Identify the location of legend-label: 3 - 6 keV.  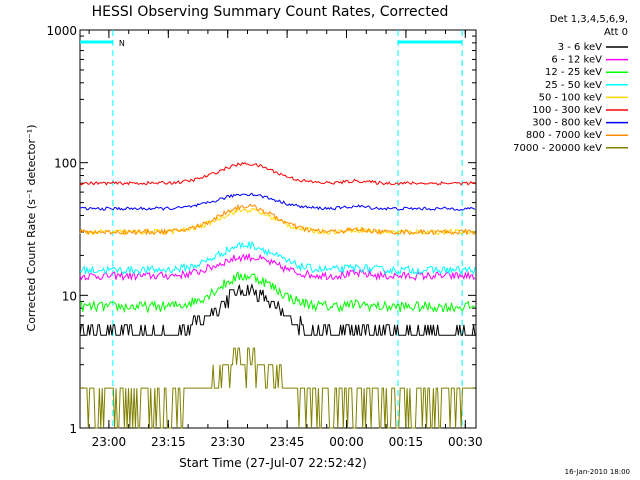
(580, 47).